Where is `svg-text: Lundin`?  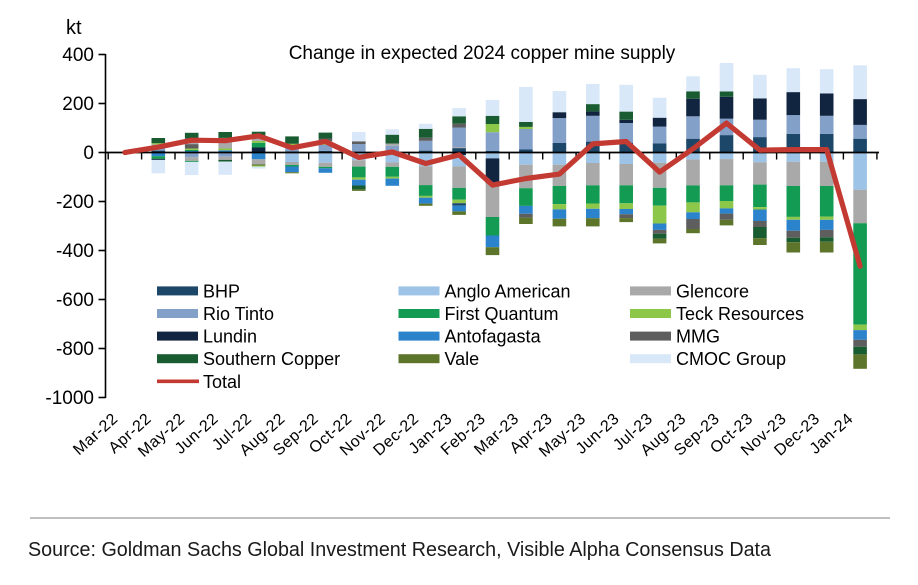
svg-text: Lundin is located at coordinates (230, 337).